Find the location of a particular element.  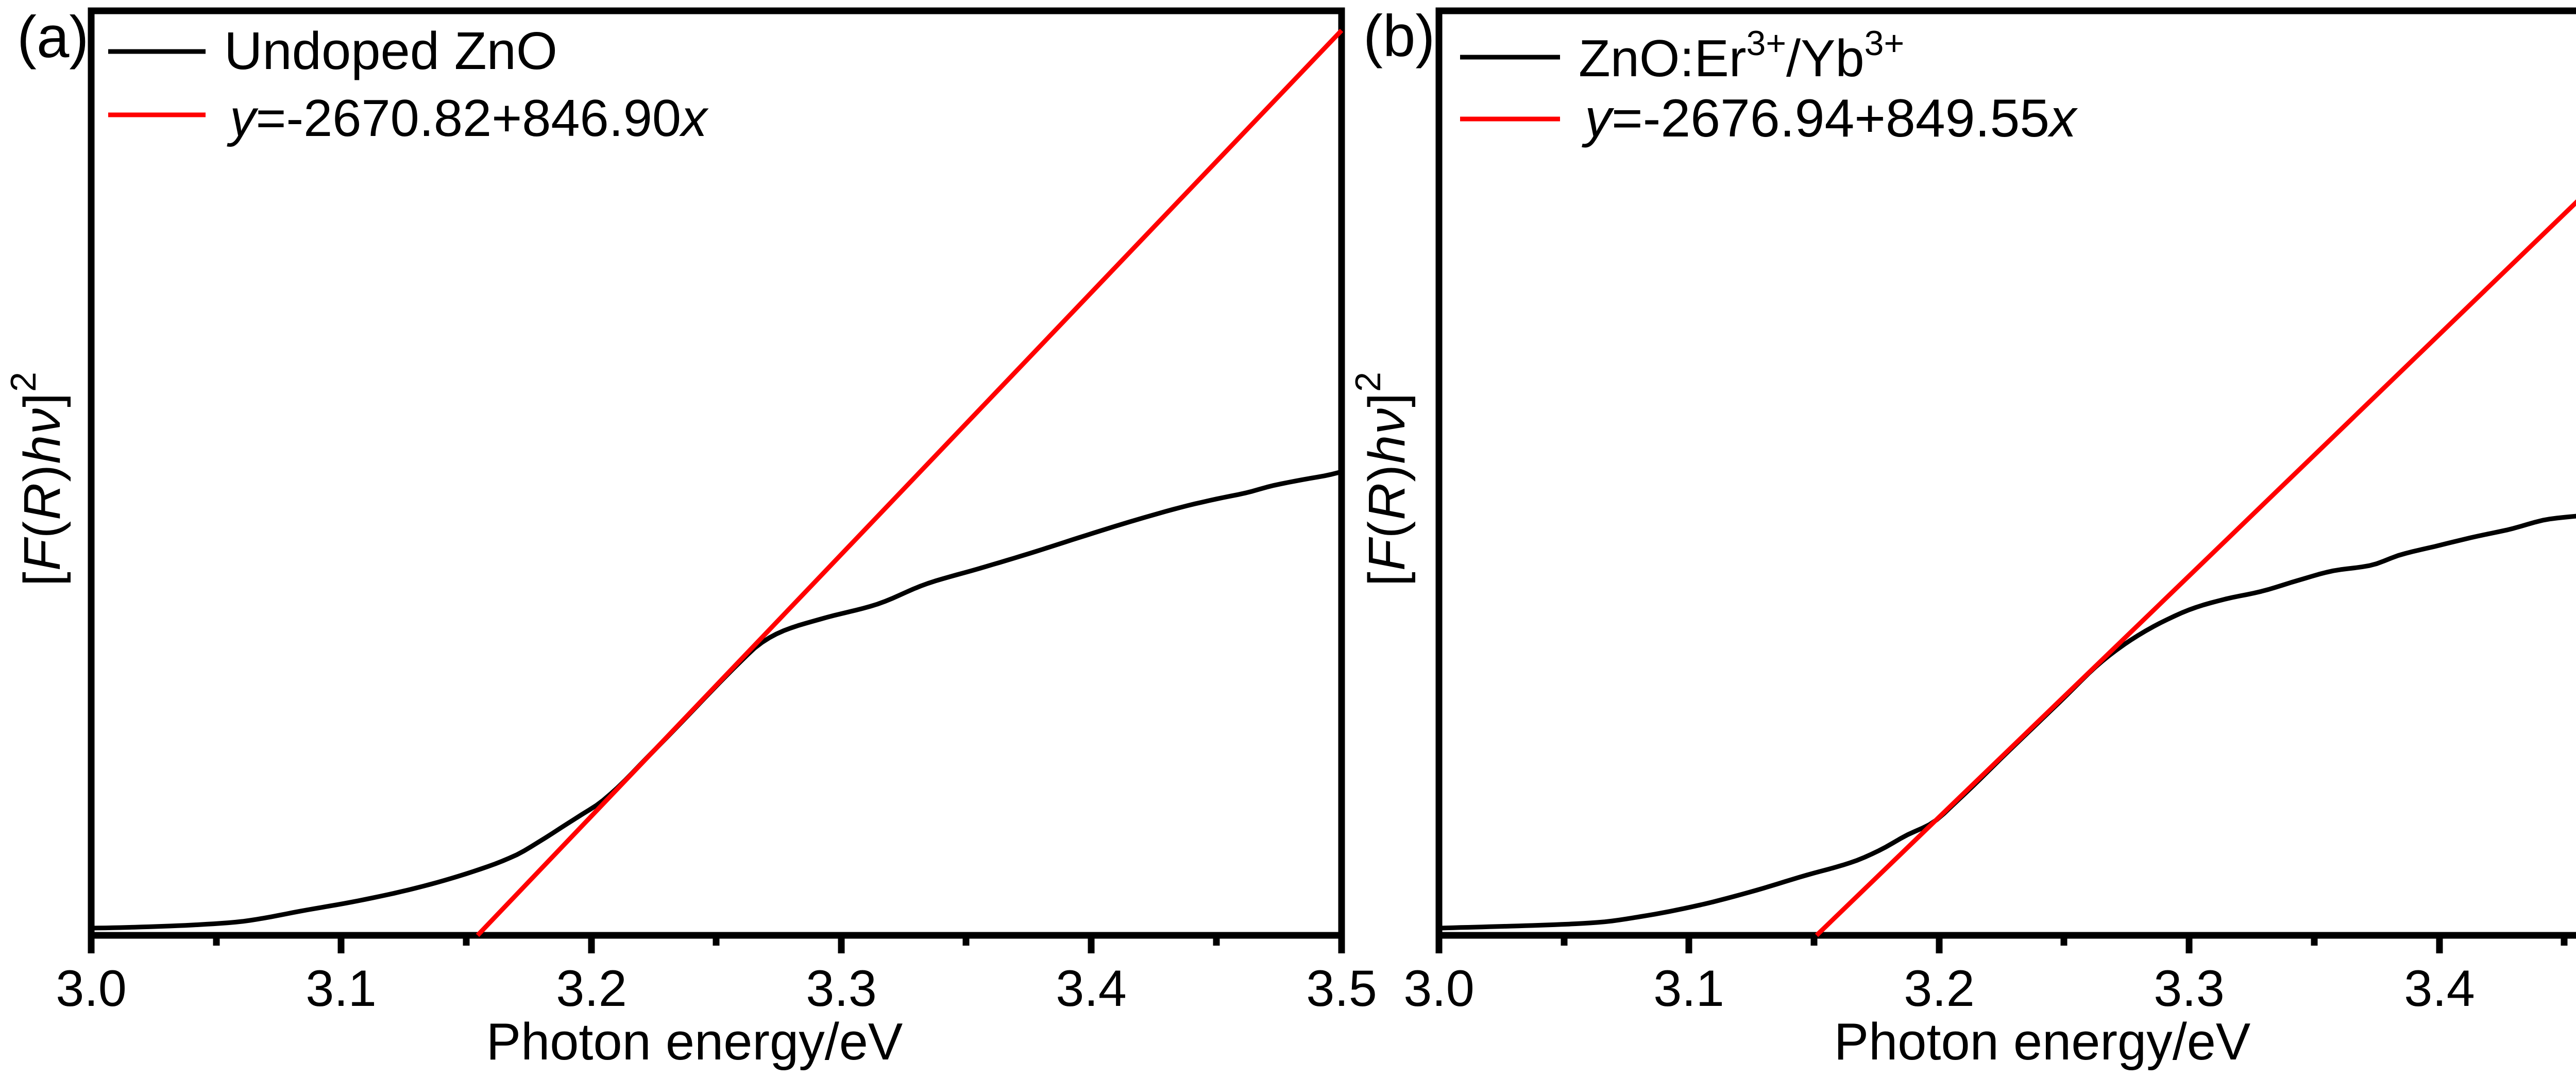

svg-text: y=-2670.82+846.90x is located at coordinates (468, 118).